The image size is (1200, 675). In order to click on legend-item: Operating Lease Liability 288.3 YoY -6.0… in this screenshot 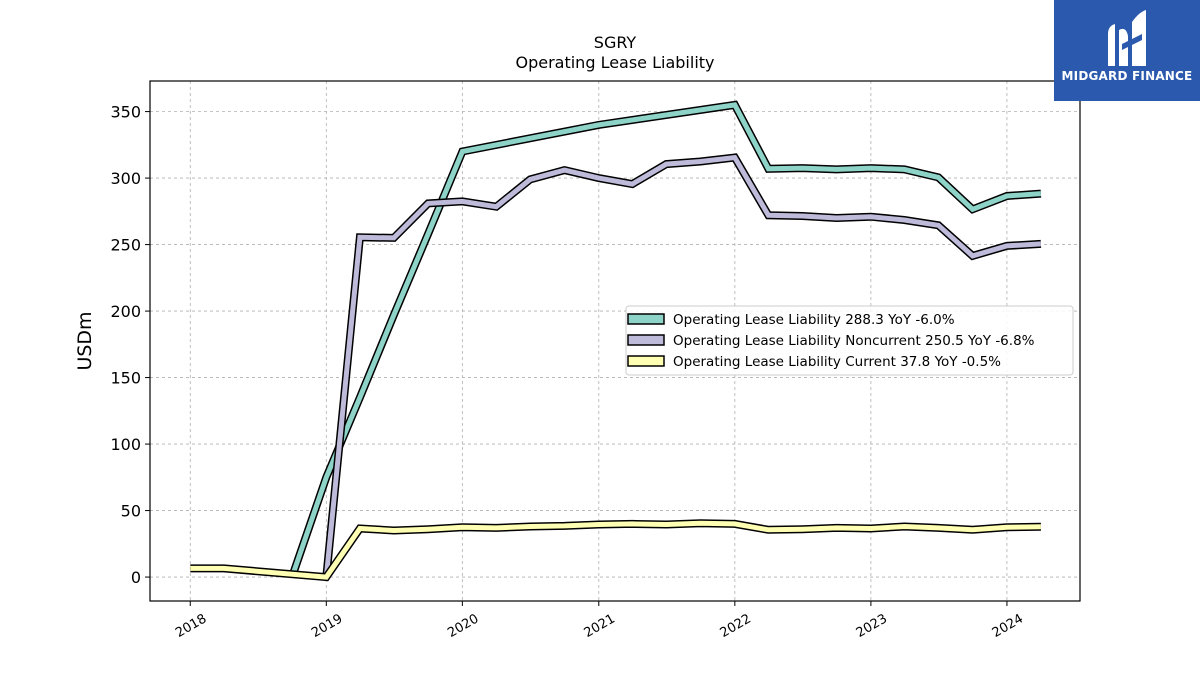, I will do `click(791, 320)`.